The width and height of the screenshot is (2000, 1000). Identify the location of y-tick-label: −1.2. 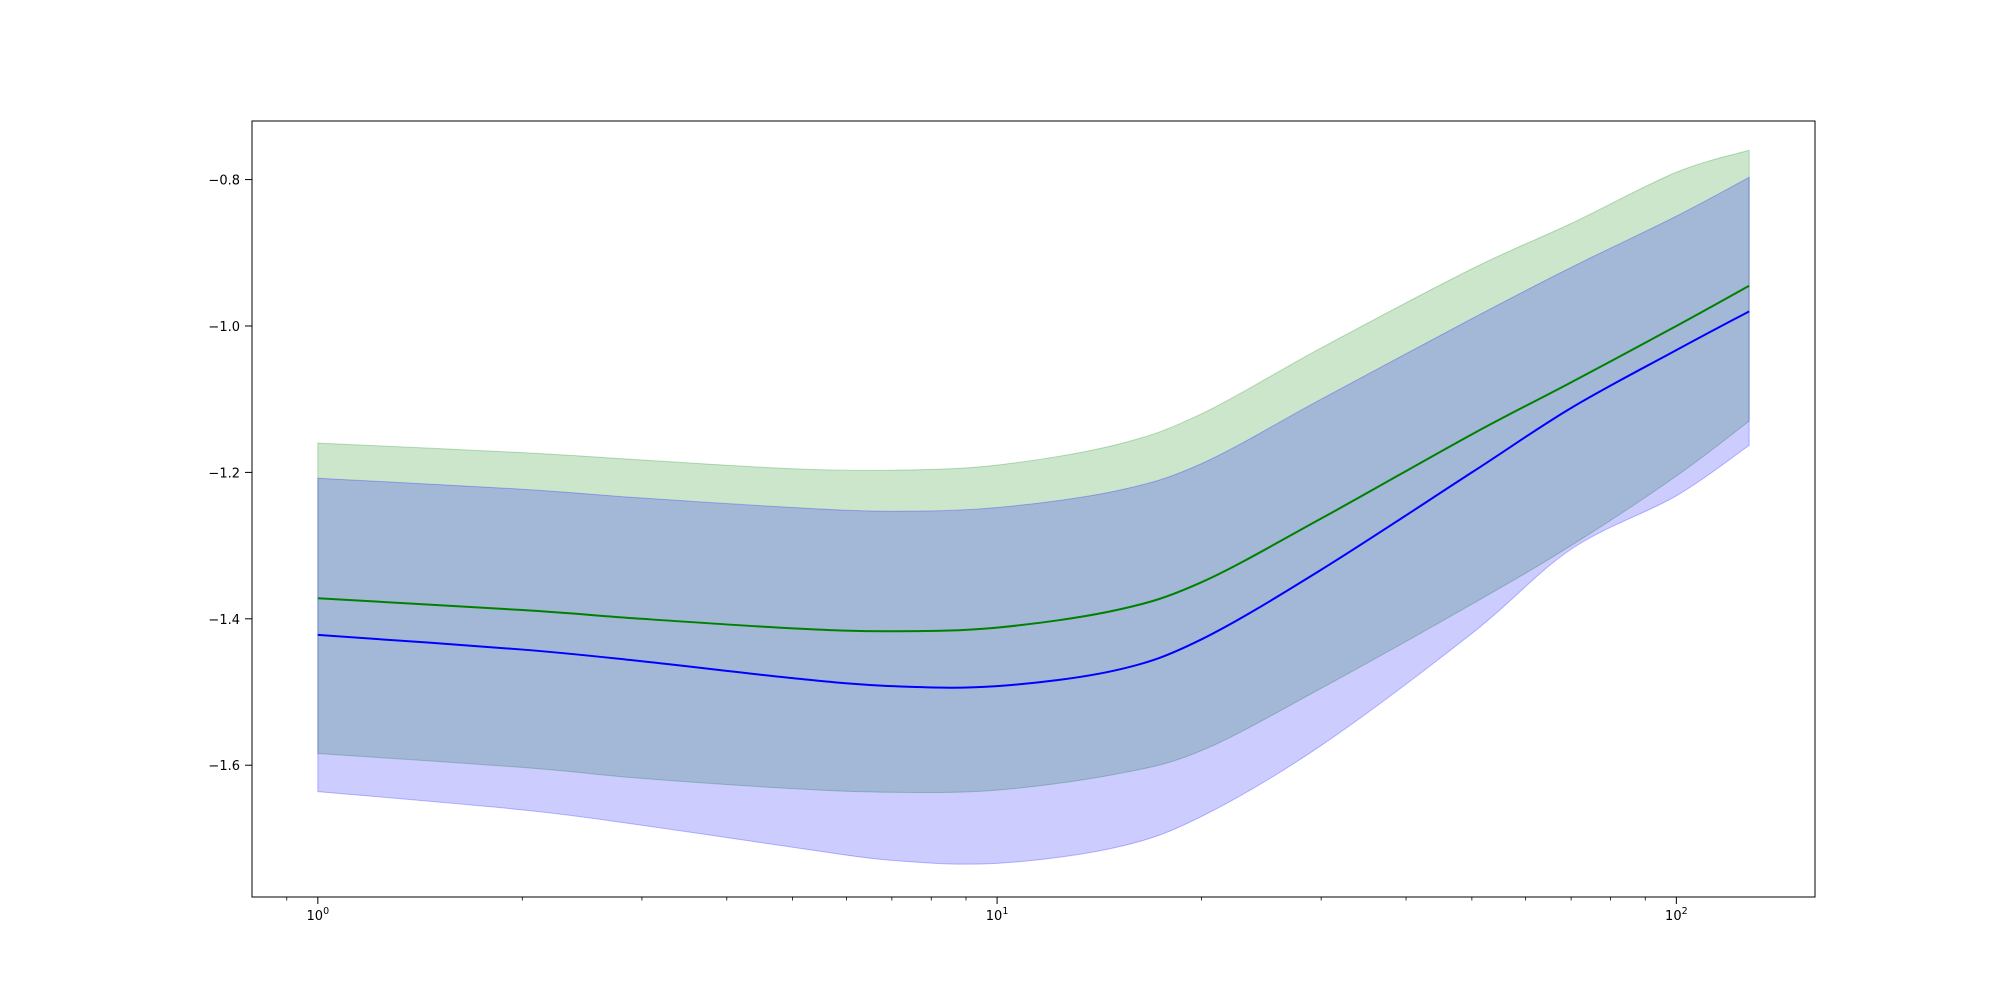
(224, 473).